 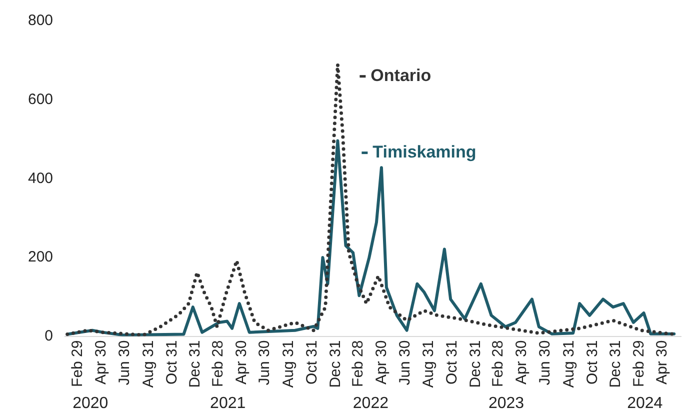 What do you see at coordinates (41, 257) in the screenshot?
I see `y-tick-label: 200` at bounding box center [41, 257].